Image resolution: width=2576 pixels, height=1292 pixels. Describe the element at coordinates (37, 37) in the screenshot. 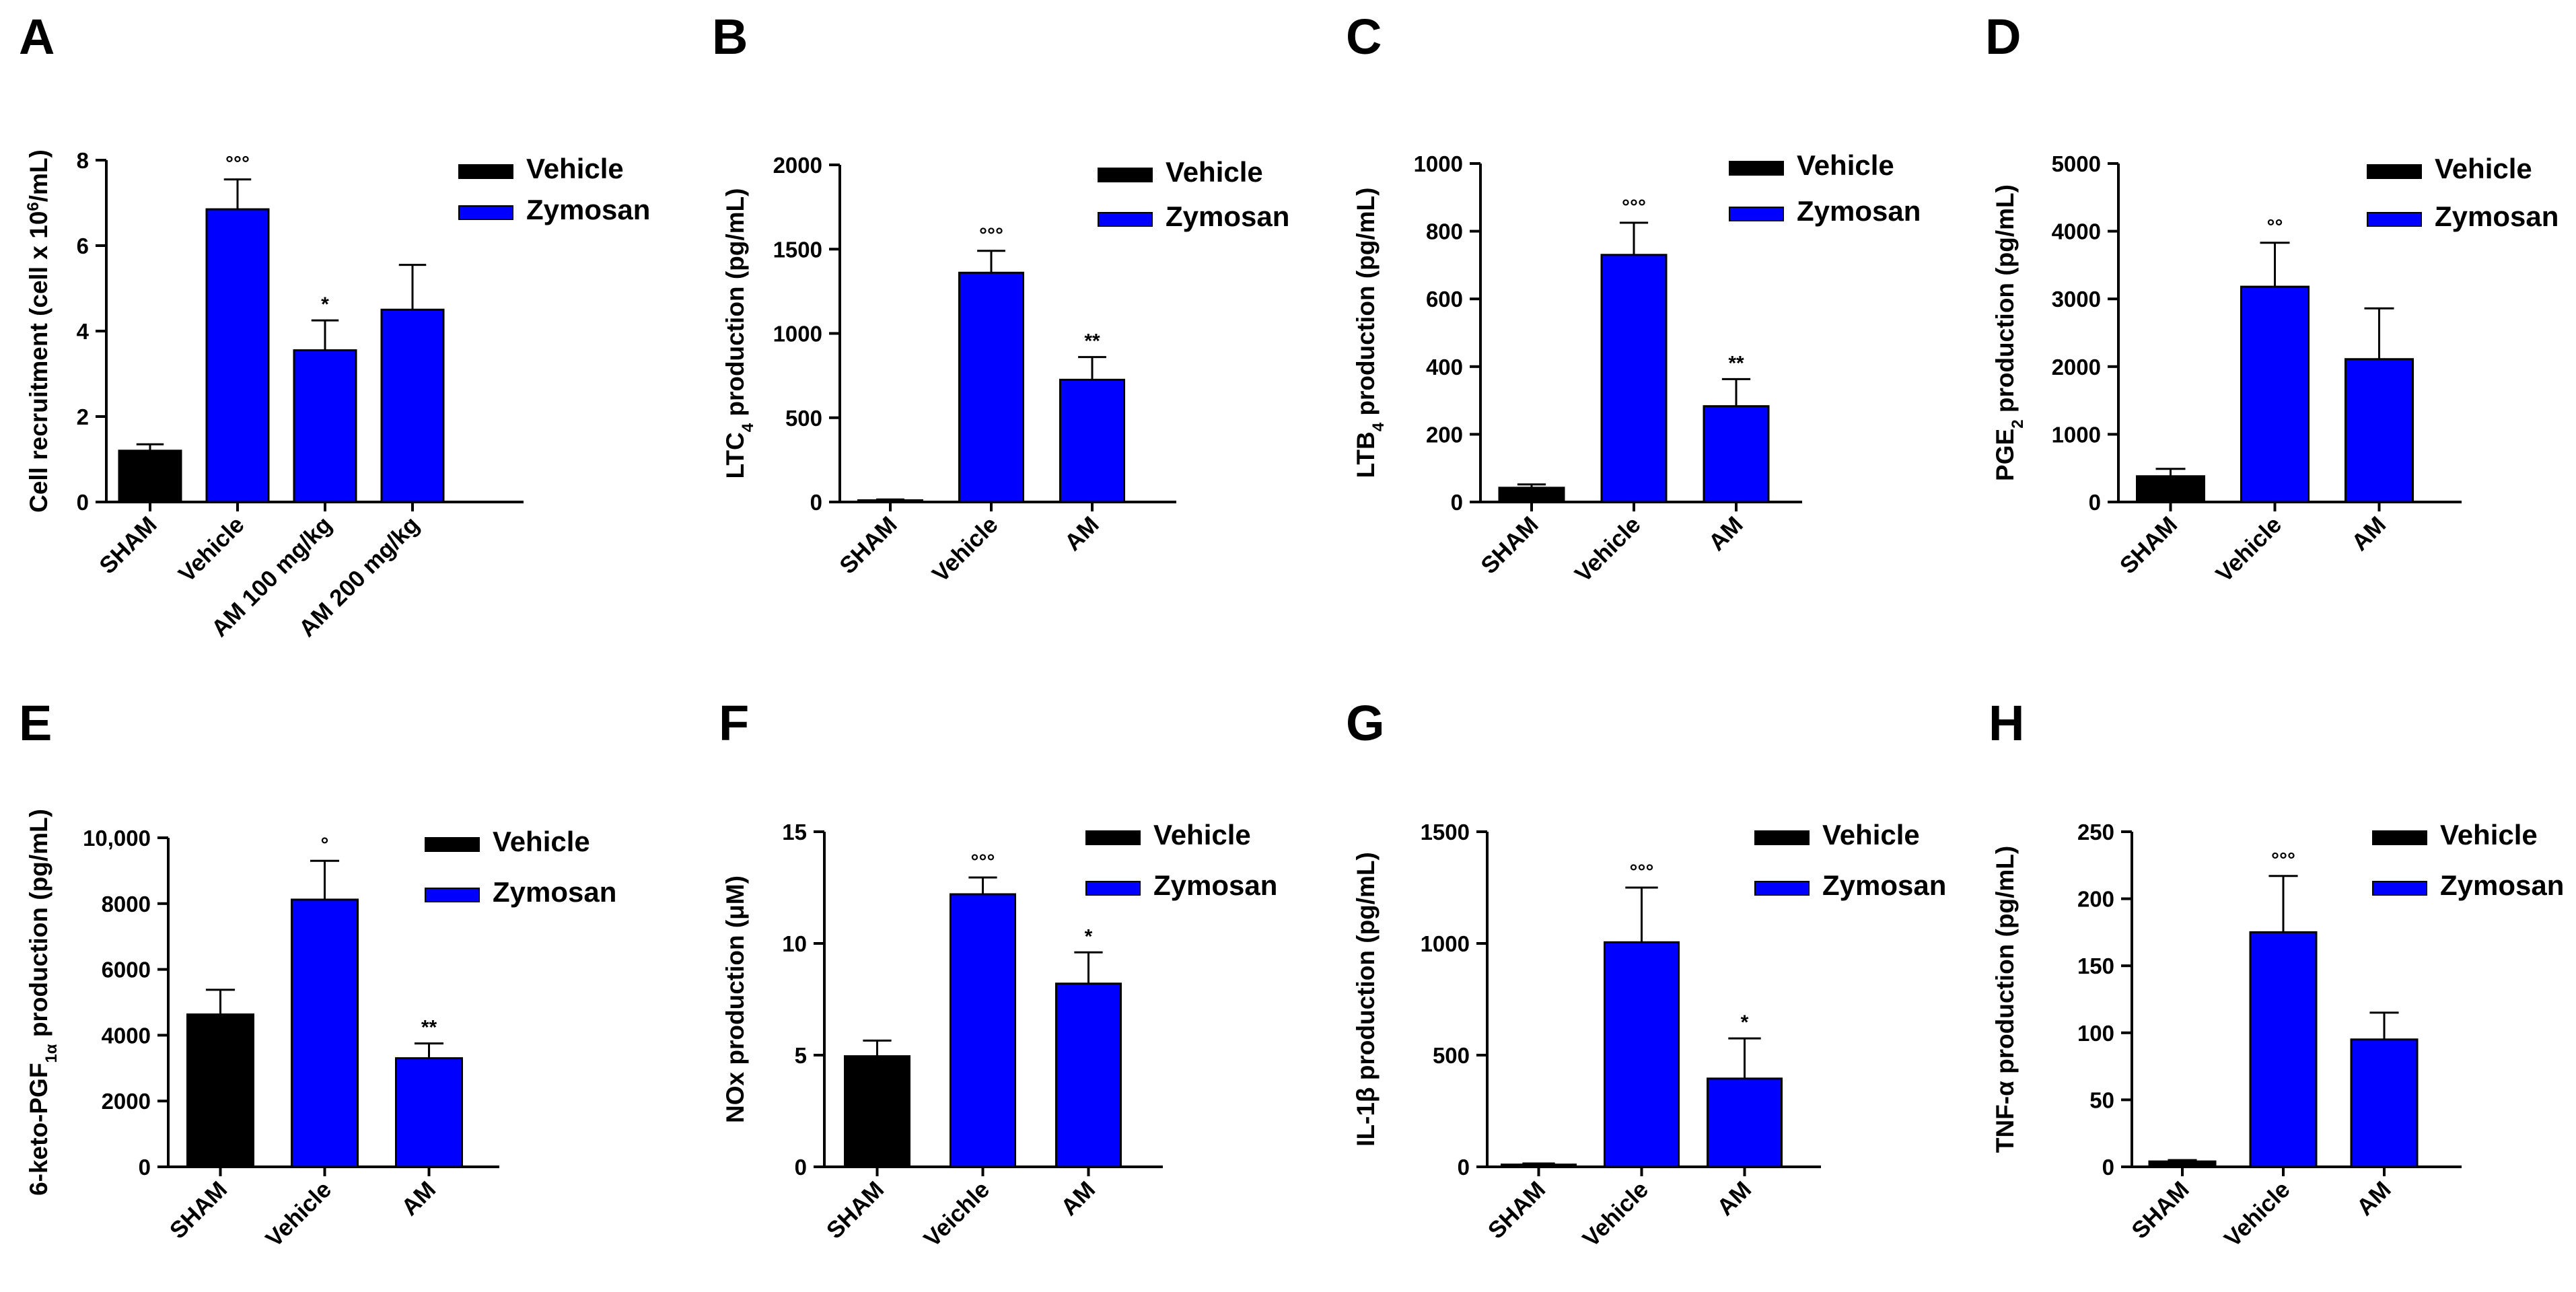

I see `panel-letter: A` at that location.